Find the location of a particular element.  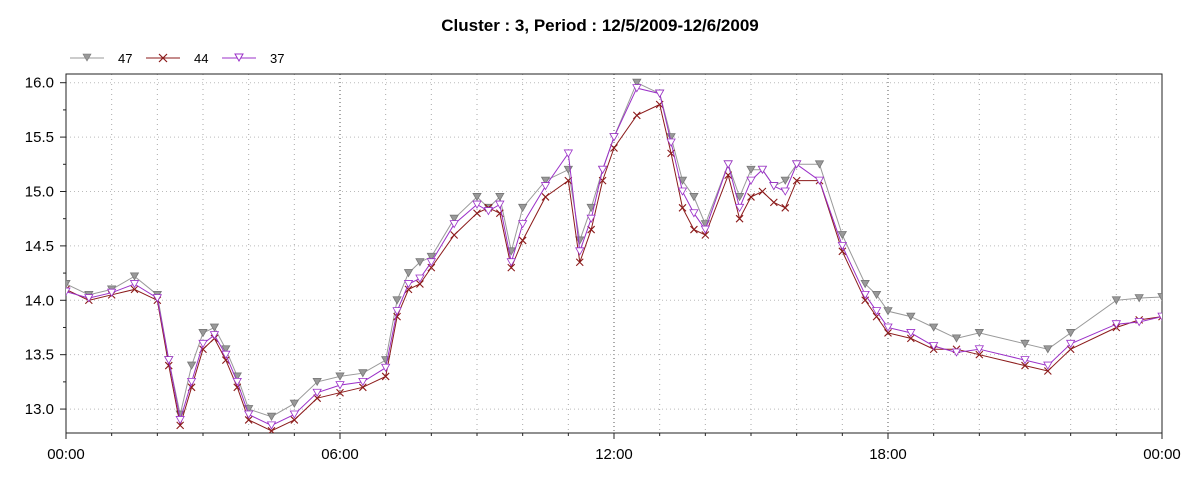

y-tick-label: 15.0 is located at coordinates (39, 191).